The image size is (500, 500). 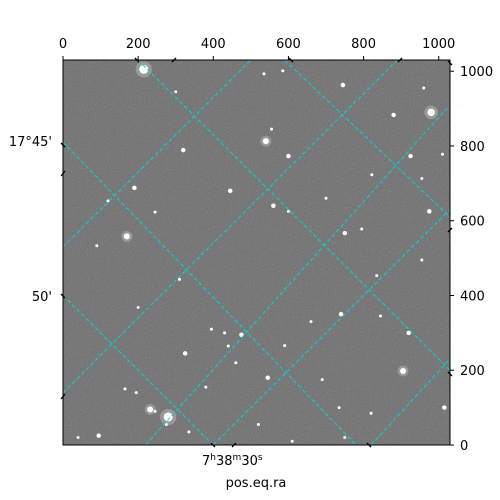 What do you see at coordinates (213, 44) in the screenshot?
I see `top-tick-label-400: 400` at bounding box center [213, 44].